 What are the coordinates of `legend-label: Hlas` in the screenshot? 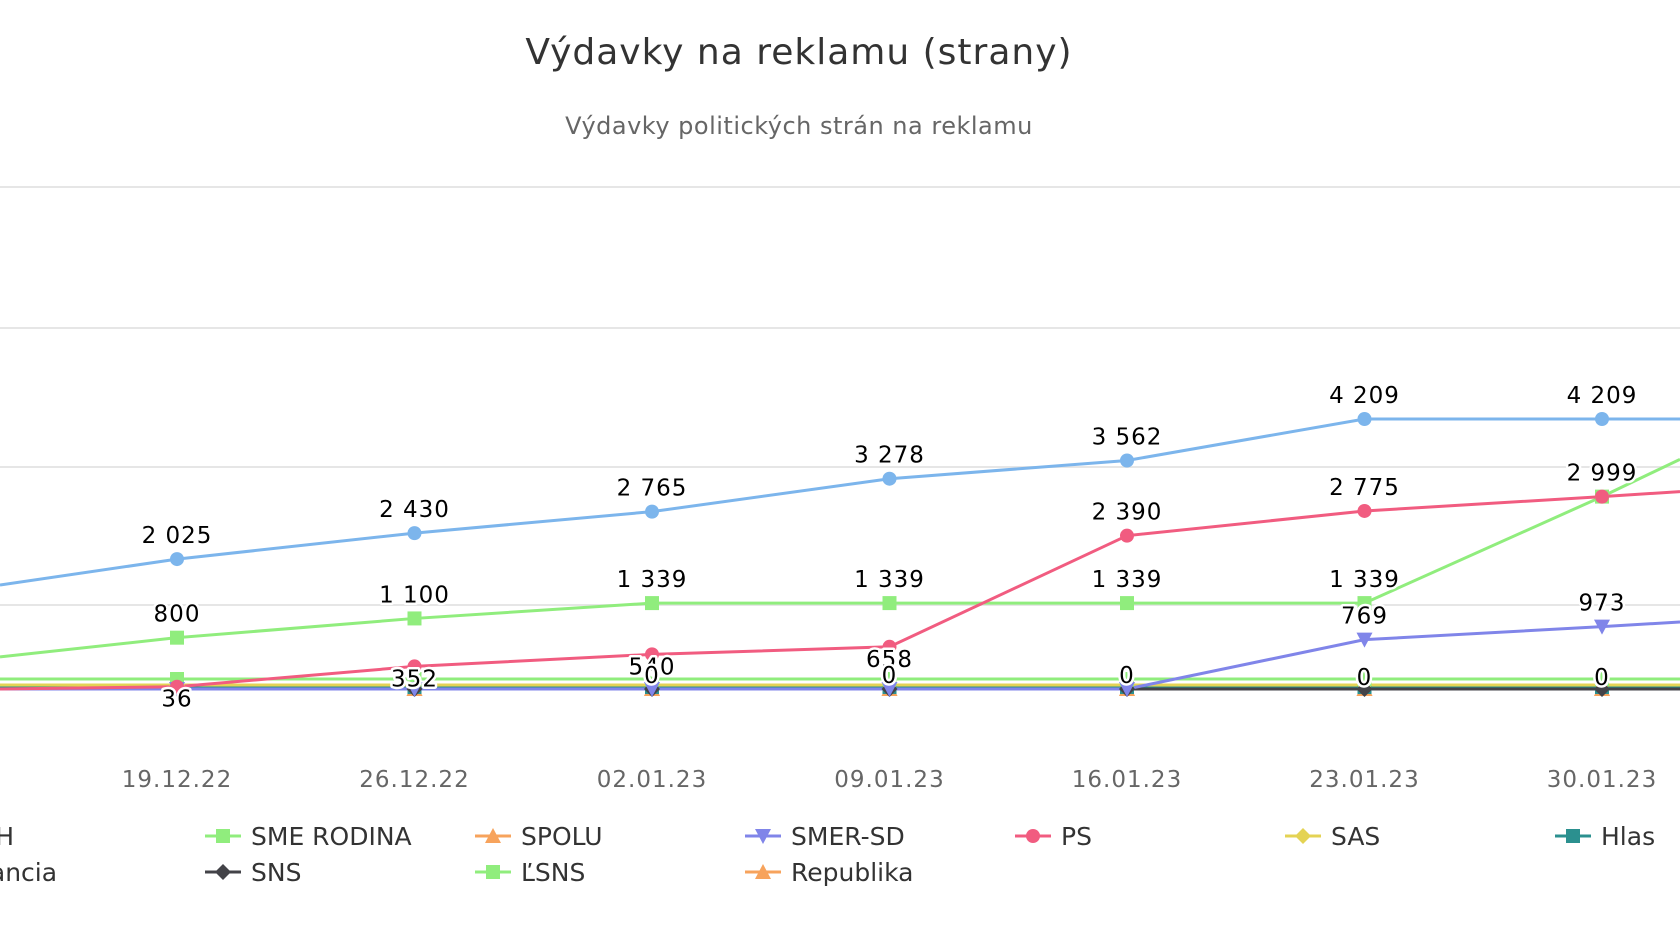 It's located at (1628, 836).